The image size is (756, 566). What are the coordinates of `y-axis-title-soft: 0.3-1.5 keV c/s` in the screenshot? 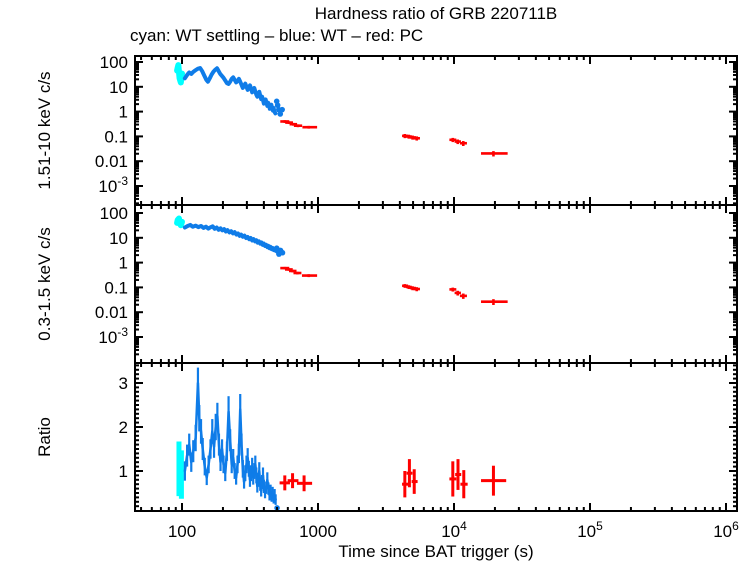 It's located at (44, 283).